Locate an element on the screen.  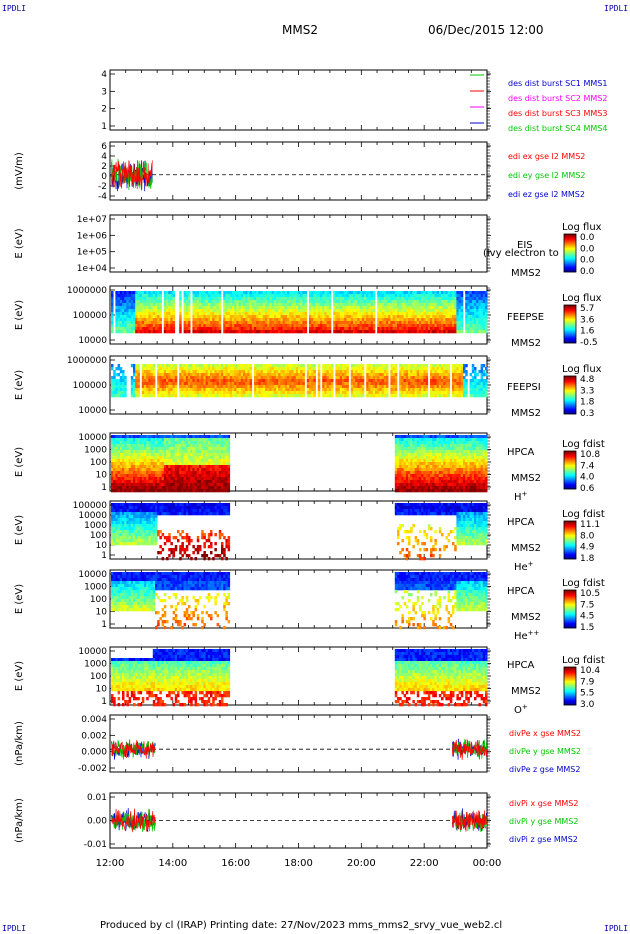
hpca-h-heatmap is located at coordinates (299, 464).